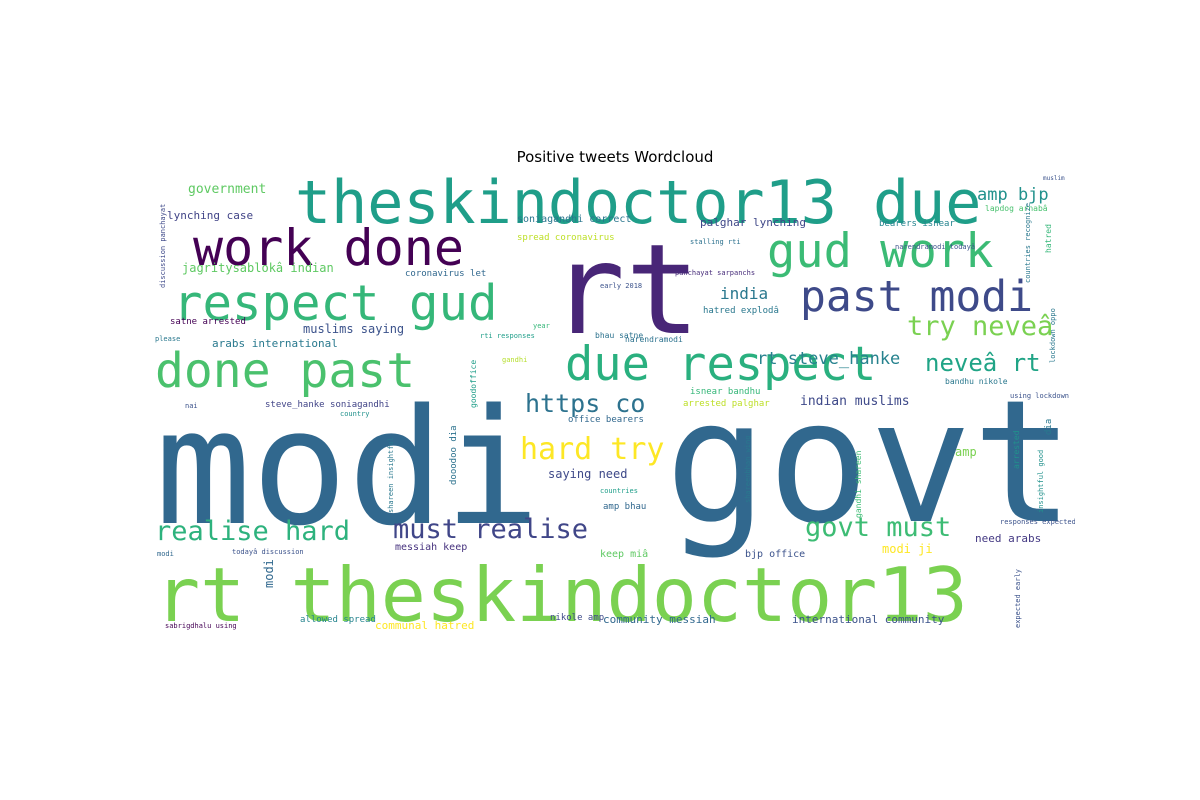 Image resolution: width=1200 pixels, height=800 pixels. What do you see at coordinates (491, 529) in the screenshot?
I see `wordcloud-word: must realise` at bounding box center [491, 529].